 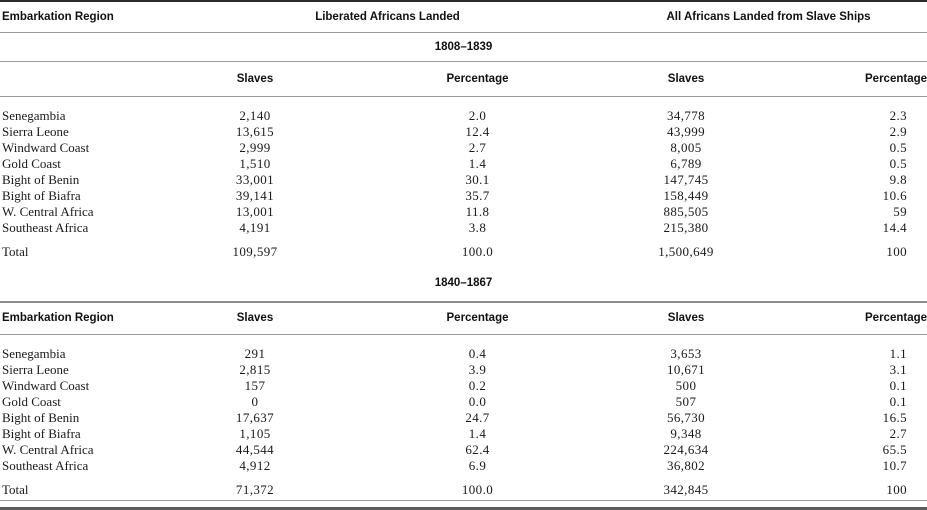 What do you see at coordinates (463, 450) in the screenshot?
I see `table-row: W. Central Africa 44,544 62.4 224,634 65.5` at bounding box center [463, 450].